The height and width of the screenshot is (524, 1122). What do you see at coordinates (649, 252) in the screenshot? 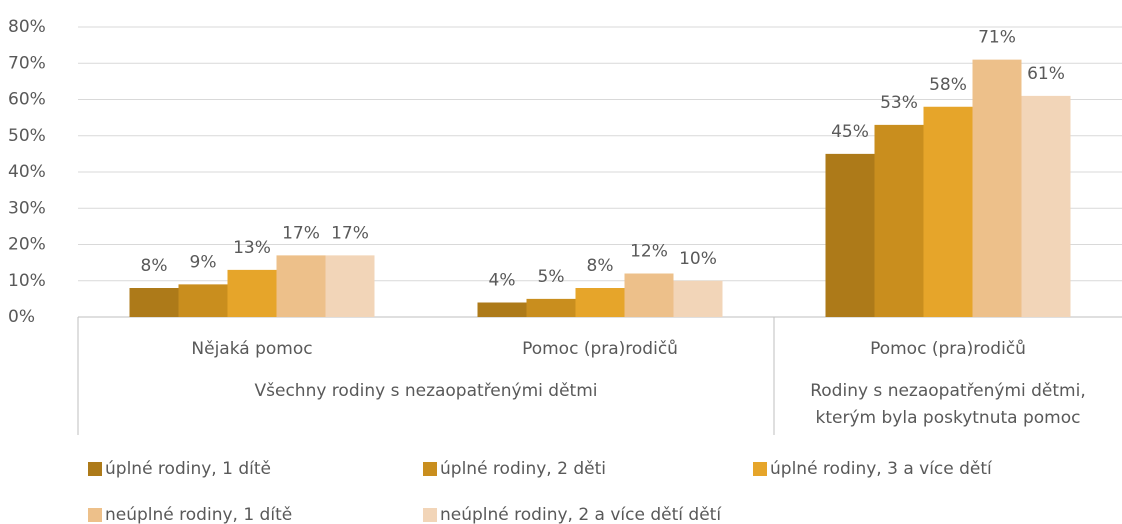
I see `data-label: 12%` at bounding box center [649, 252].